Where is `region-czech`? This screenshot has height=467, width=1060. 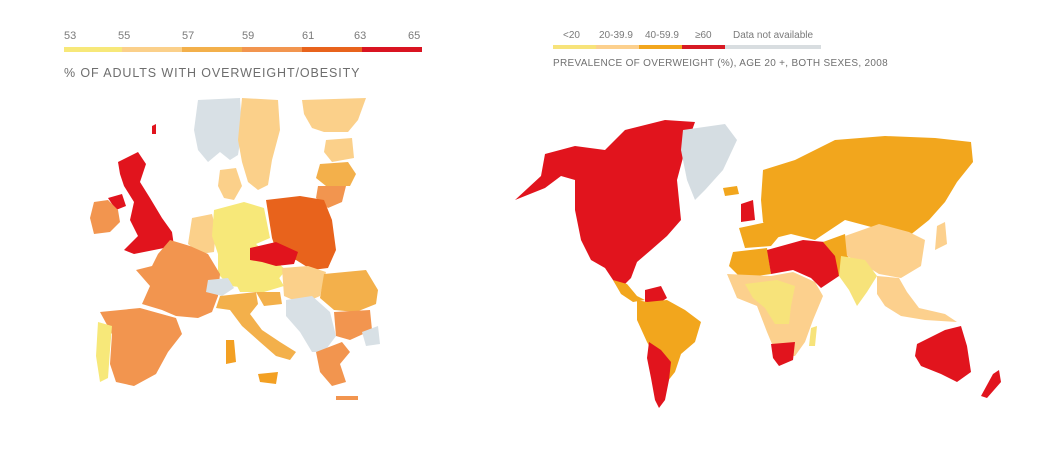
region-czech is located at coordinates (274, 254).